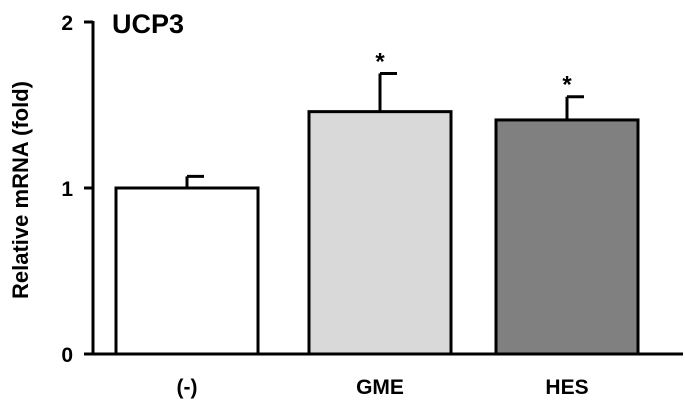  I want to click on y-tick-label: 2, so click(67, 23).